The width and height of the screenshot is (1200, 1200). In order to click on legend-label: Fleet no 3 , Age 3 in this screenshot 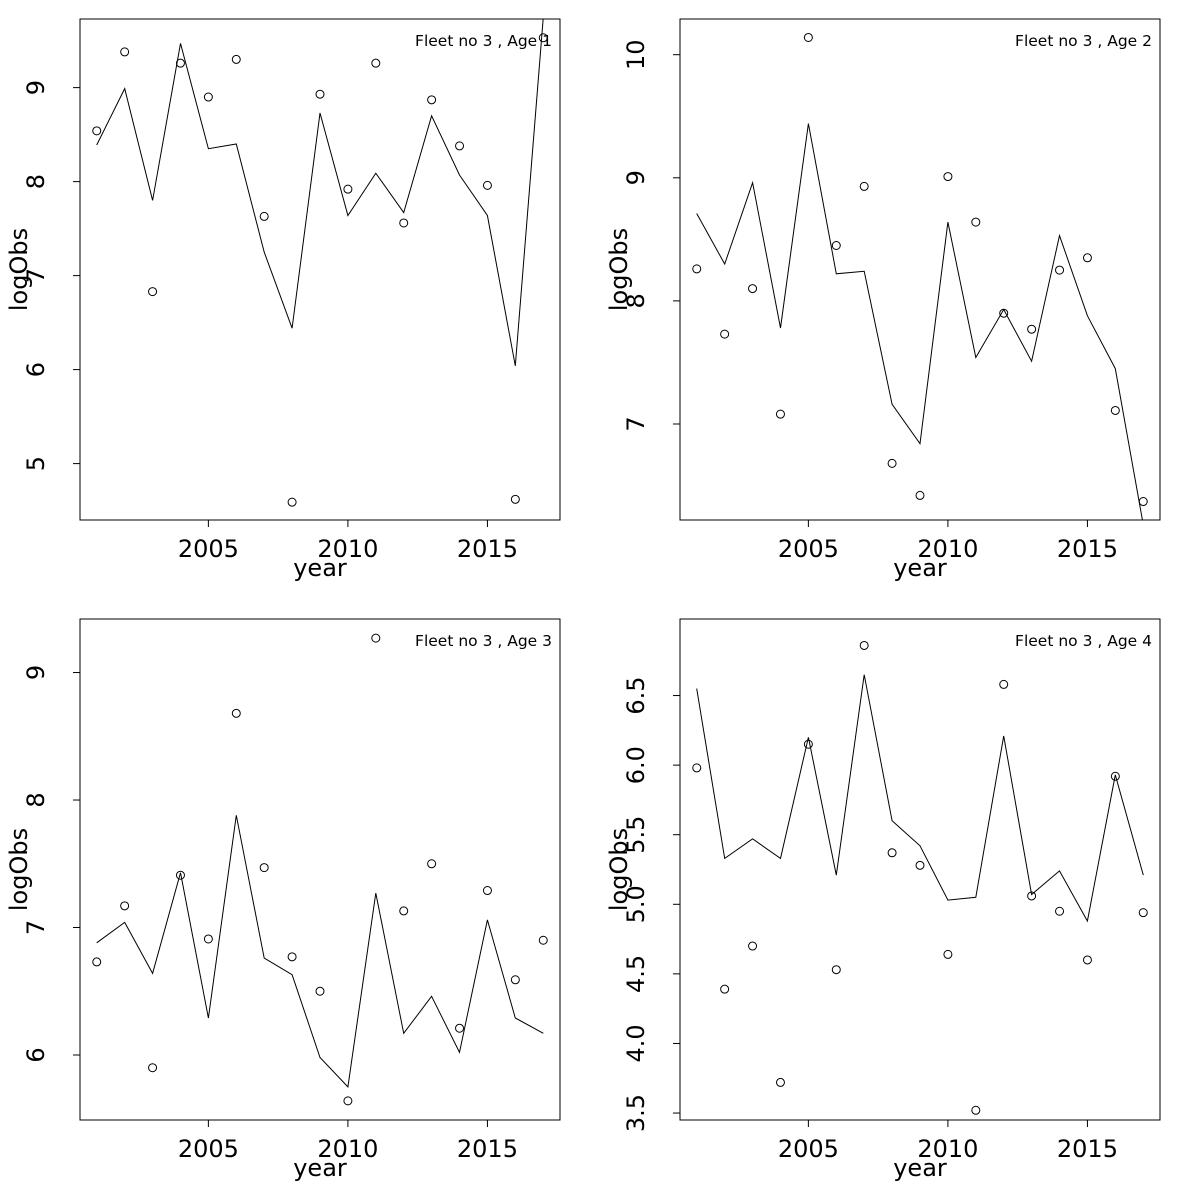, I will do `click(483, 641)`.